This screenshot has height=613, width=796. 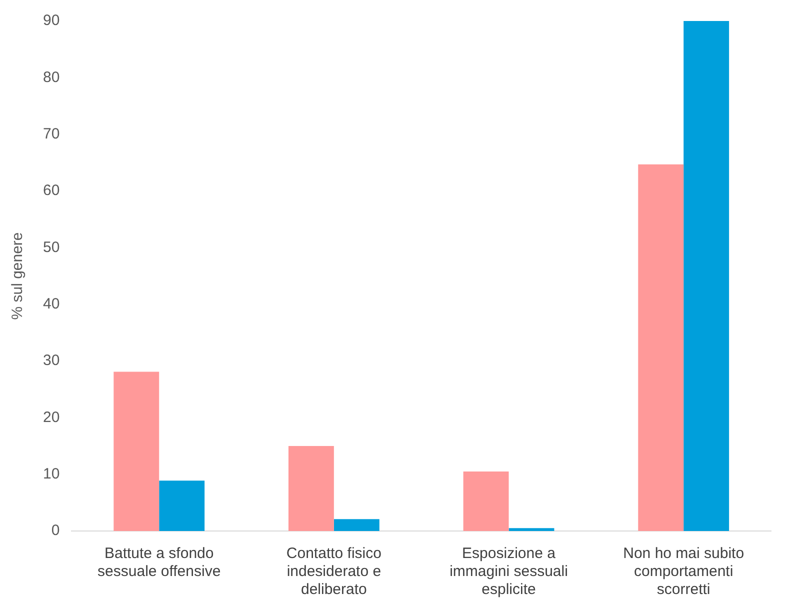 What do you see at coordinates (51, 473) in the screenshot?
I see `y-tick-label: 10` at bounding box center [51, 473].